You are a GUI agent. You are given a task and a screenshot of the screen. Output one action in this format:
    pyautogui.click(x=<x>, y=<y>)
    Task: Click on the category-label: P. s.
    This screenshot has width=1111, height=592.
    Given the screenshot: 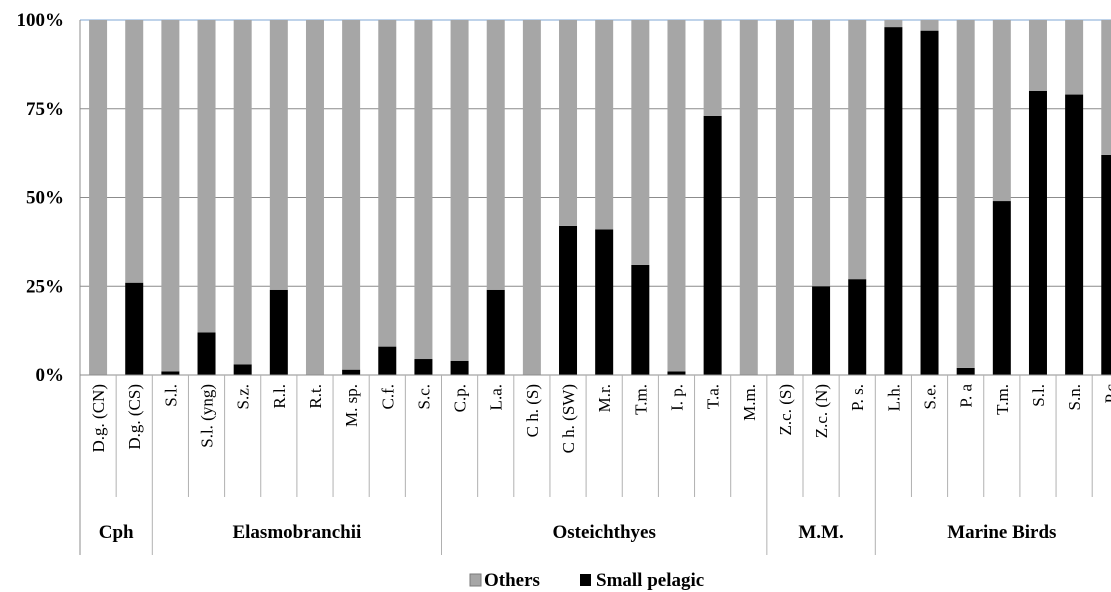 What is the action you would take?
    pyautogui.click(x=857, y=397)
    